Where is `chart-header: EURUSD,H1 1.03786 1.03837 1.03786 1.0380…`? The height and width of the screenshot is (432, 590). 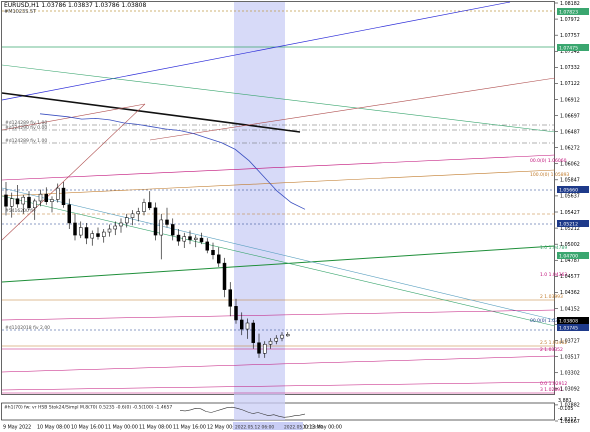
chart-header: EURUSD,H1 1.03786 1.03837 1.03786 1.0380… is located at coordinates (75, 5).